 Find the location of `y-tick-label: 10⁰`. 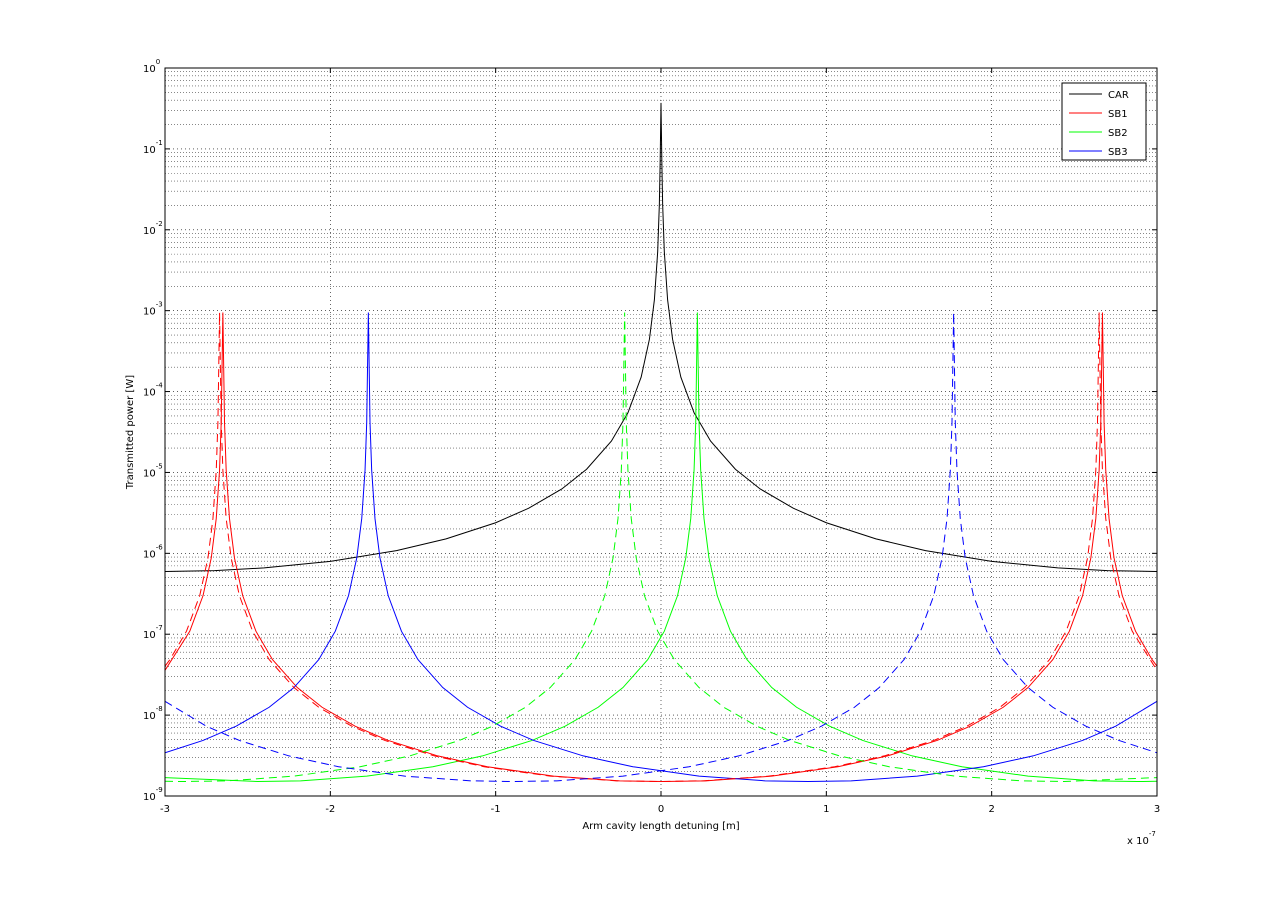

y-tick-label: 10⁰ is located at coordinates (151, 66).